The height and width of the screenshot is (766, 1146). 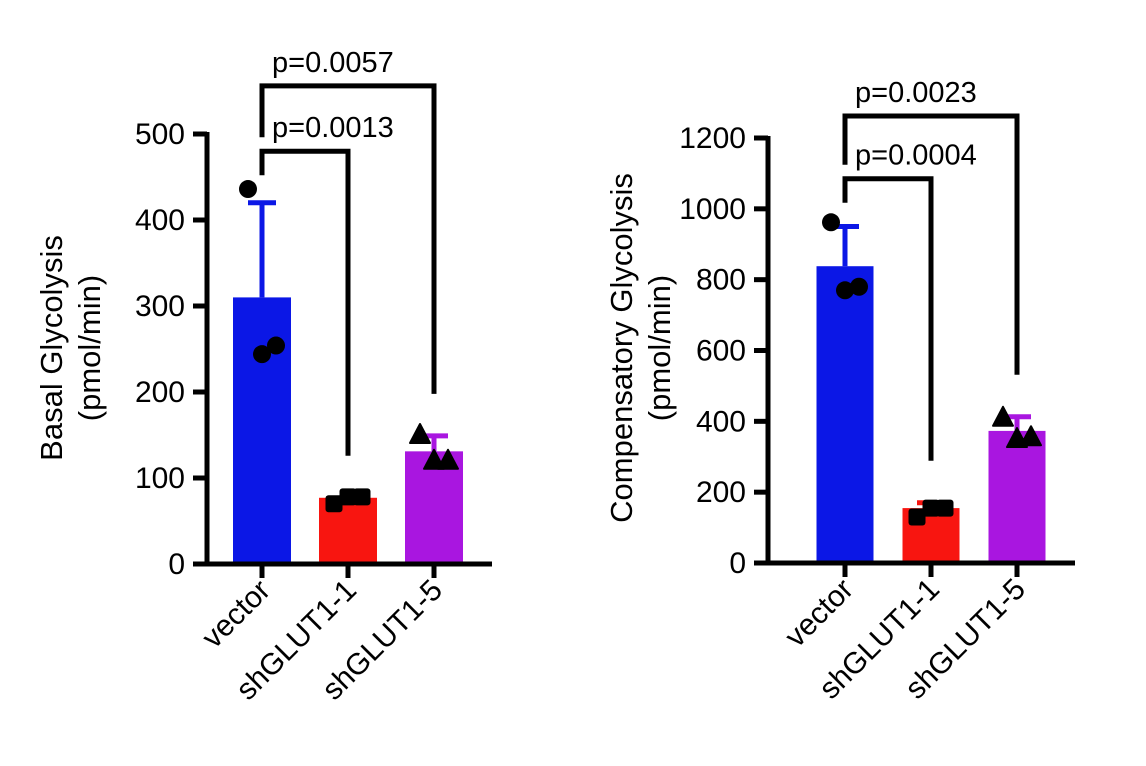 I want to click on y-axis-title: Basal Glycolysis(pmol/min), so click(x=70, y=348).